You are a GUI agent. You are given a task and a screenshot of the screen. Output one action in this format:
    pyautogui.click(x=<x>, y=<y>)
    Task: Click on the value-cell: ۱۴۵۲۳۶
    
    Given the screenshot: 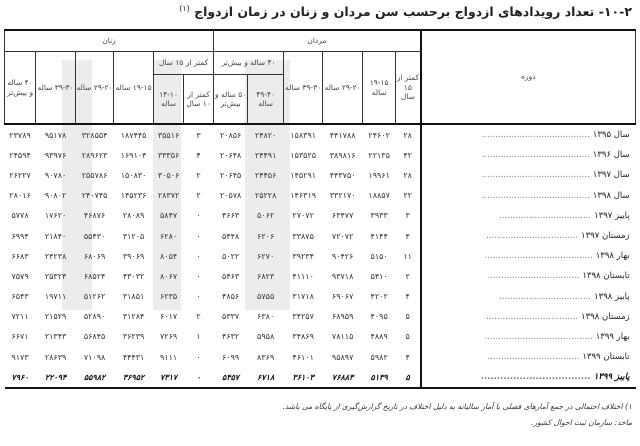 What is the action you would take?
    pyautogui.click(x=133, y=196)
    